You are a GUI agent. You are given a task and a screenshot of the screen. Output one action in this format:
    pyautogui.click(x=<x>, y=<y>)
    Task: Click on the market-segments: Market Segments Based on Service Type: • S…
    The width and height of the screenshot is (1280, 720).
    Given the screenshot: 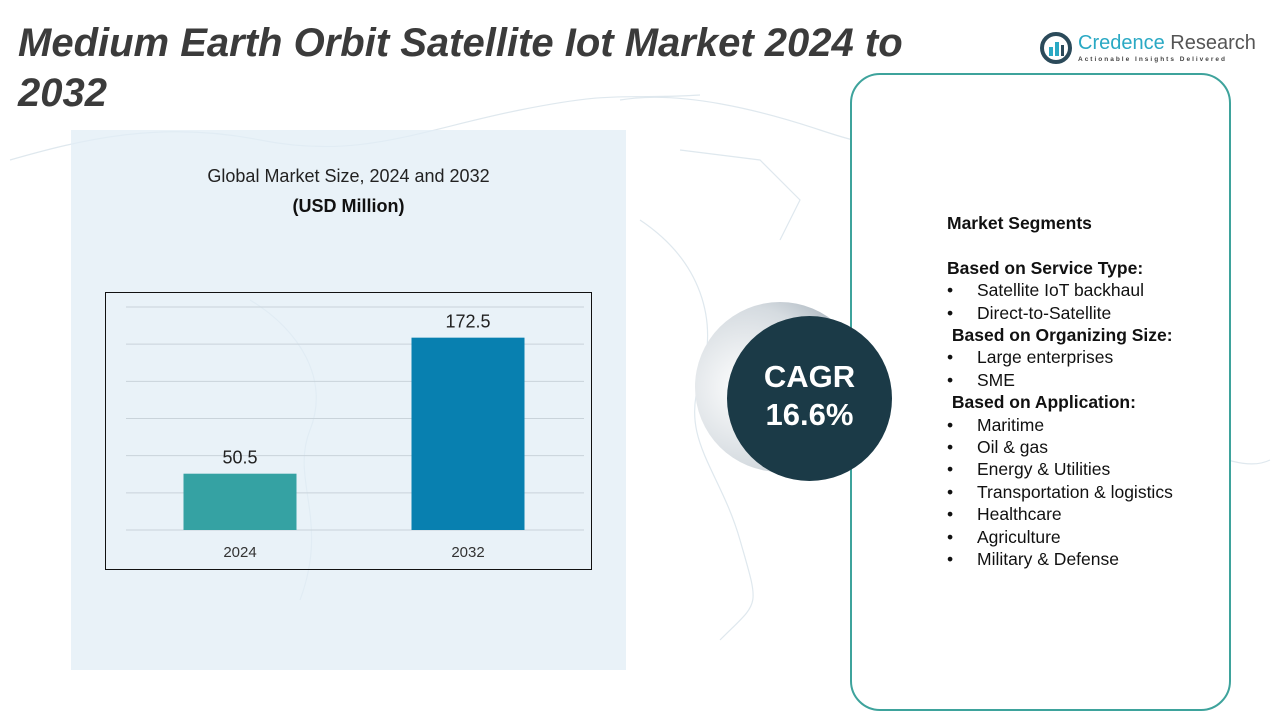 What is the action you would take?
    pyautogui.click(x=1060, y=391)
    